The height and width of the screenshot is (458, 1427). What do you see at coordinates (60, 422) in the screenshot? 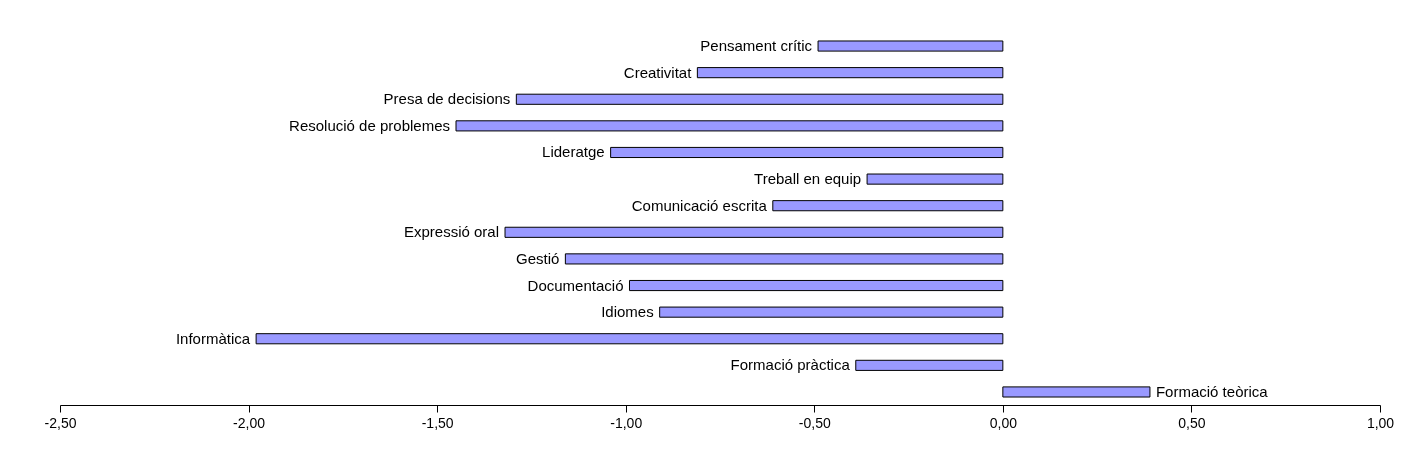
I see `x-tick-label: -2,50` at bounding box center [60, 422].